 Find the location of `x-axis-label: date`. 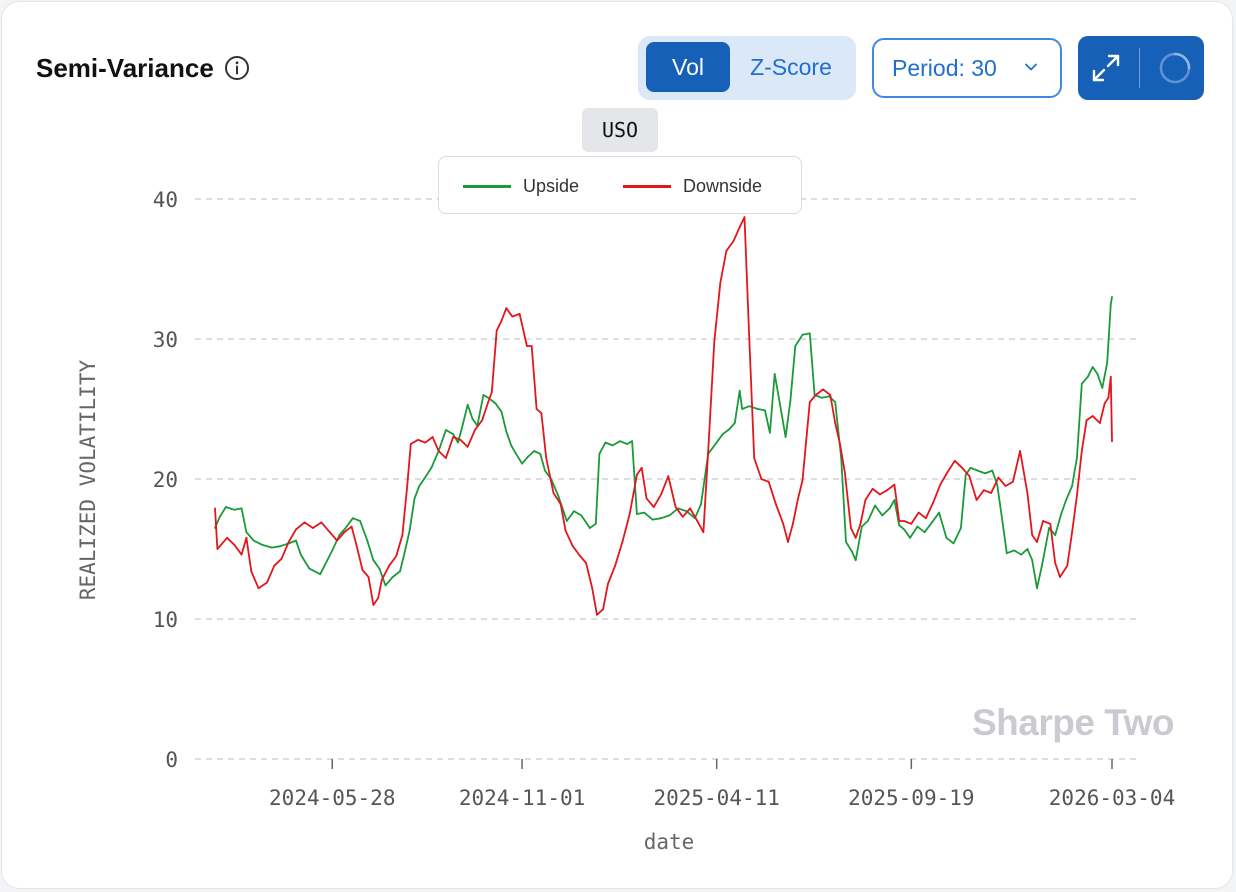

x-axis-label: date is located at coordinates (669, 842).